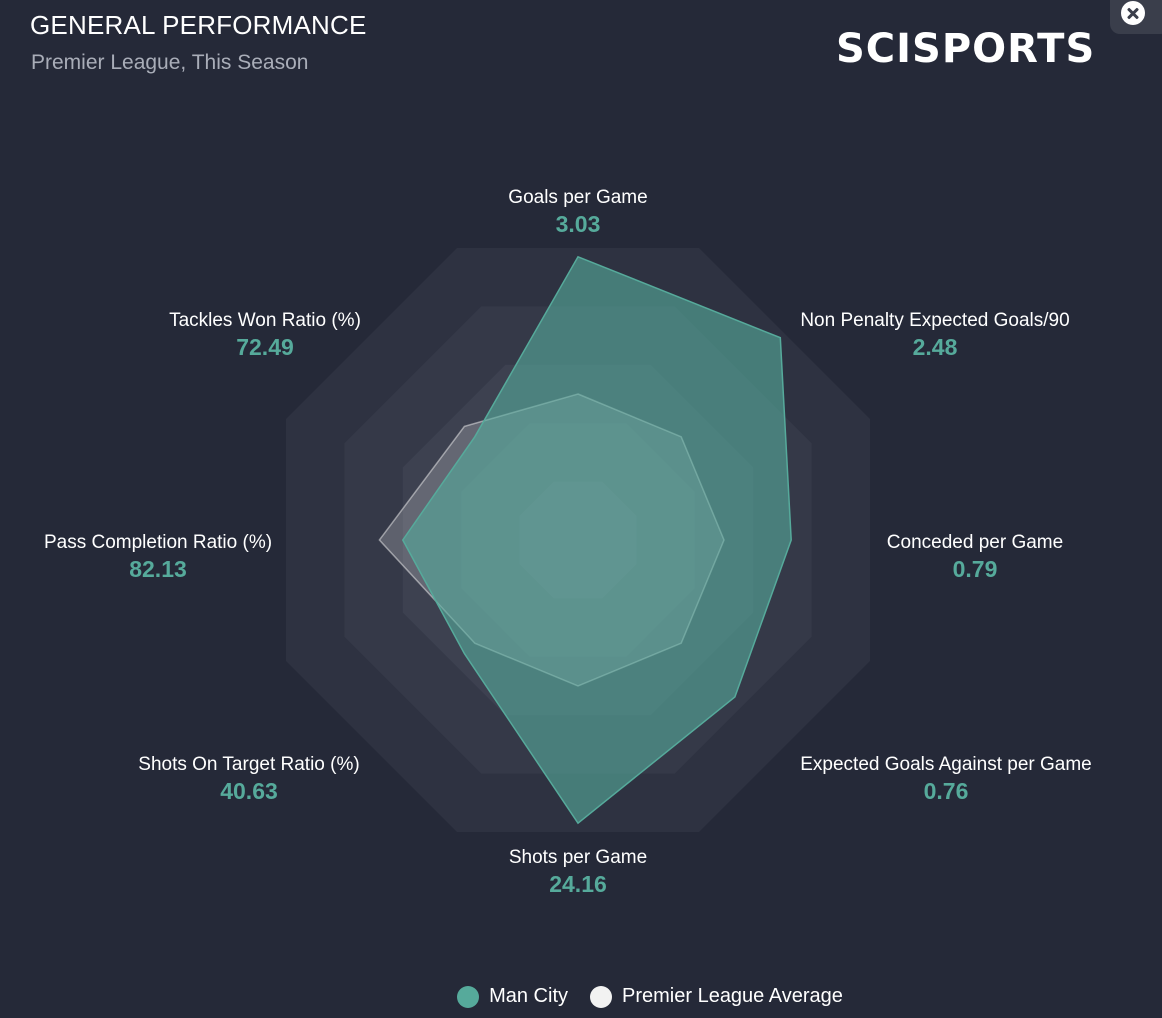 This screenshot has height=1018, width=1162. What do you see at coordinates (946, 764) in the screenshot?
I see `axis-label: Expected Goals Against per Game` at bounding box center [946, 764].